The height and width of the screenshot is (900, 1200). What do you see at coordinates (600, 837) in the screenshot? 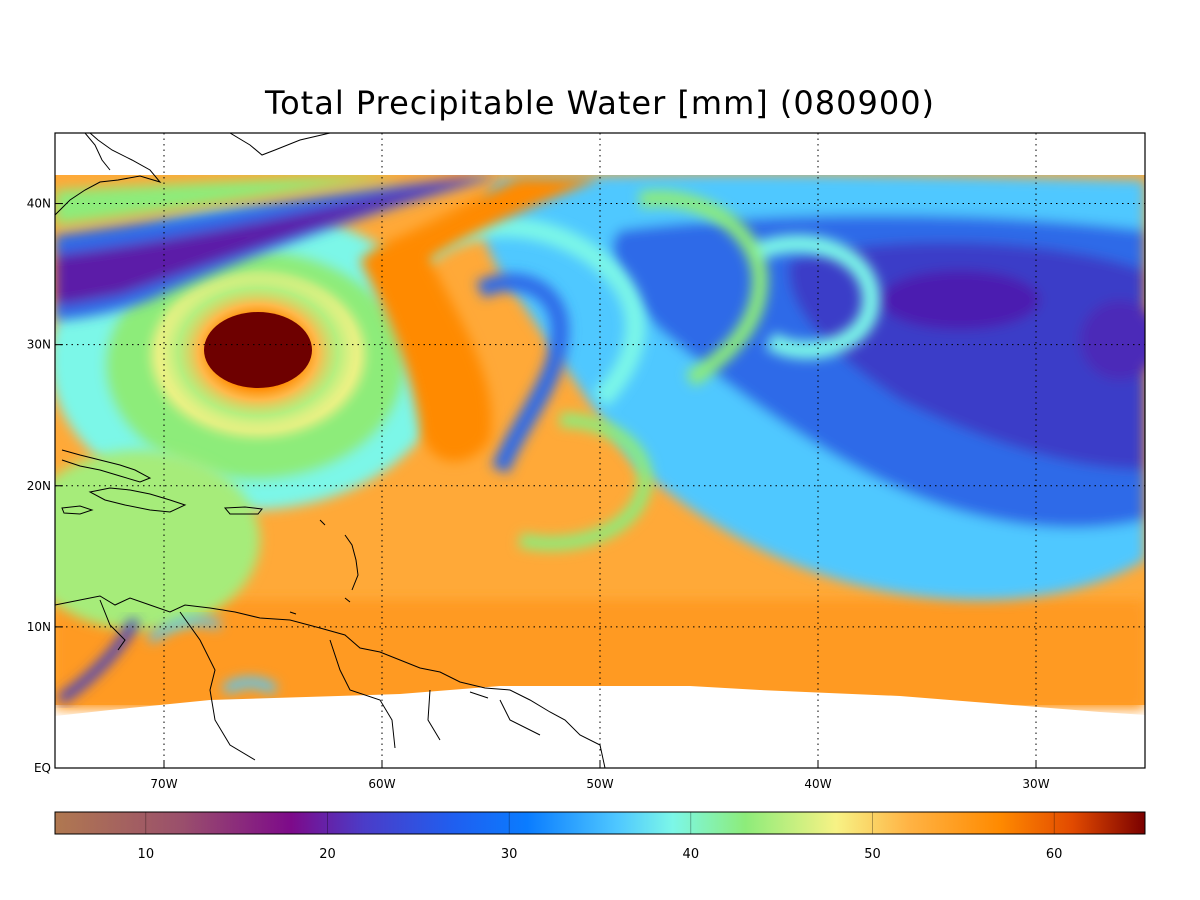
I see `colorbar-ticks: 10 20 30 40 50 60` at bounding box center [600, 837].